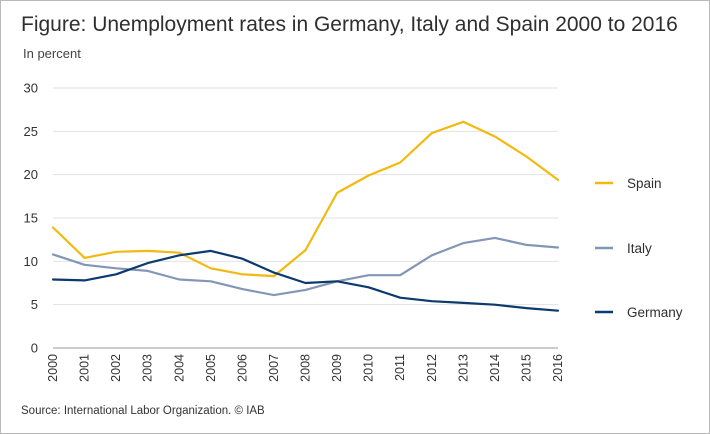 The height and width of the screenshot is (434, 710). I want to click on x-tick-label: 2016, so click(558, 368).